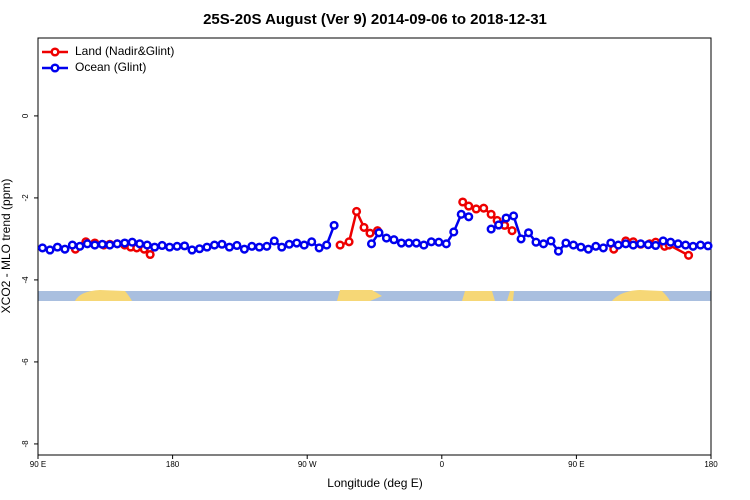 Image resolution: width=750 pixels, height=500 pixels. Describe the element at coordinates (374, 483) in the screenshot. I see `x-axis-label: Longitude (deg E)` at that location.